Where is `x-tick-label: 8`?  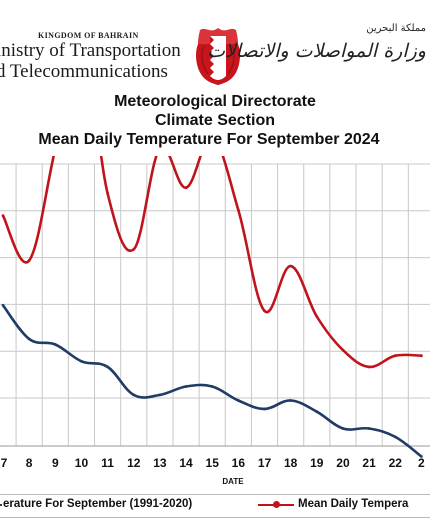 x-tick-label: 8 is located at coordinates (29, 463).